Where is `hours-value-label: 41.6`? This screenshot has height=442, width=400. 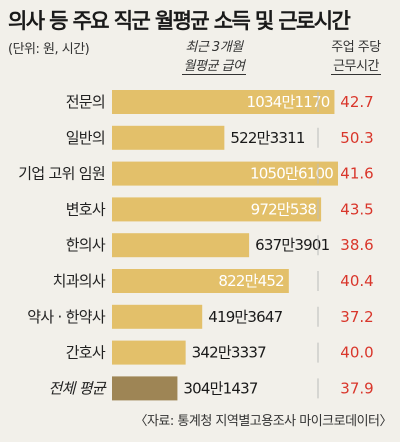
hours-value-label: 41.6 is located at coordinates (356, 174).